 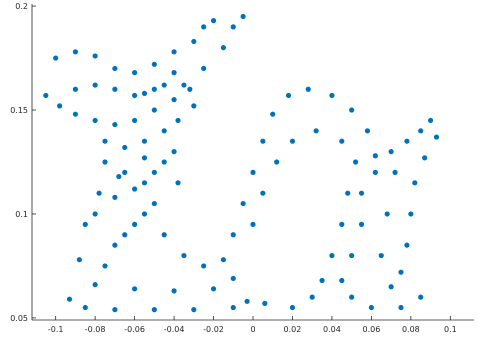 What do you see at coordinates (23, 162) in the screenshot?
I see `y-axis-ticks: 0.05 0.1 0.15 0.2` at bounding box center [23, 162].